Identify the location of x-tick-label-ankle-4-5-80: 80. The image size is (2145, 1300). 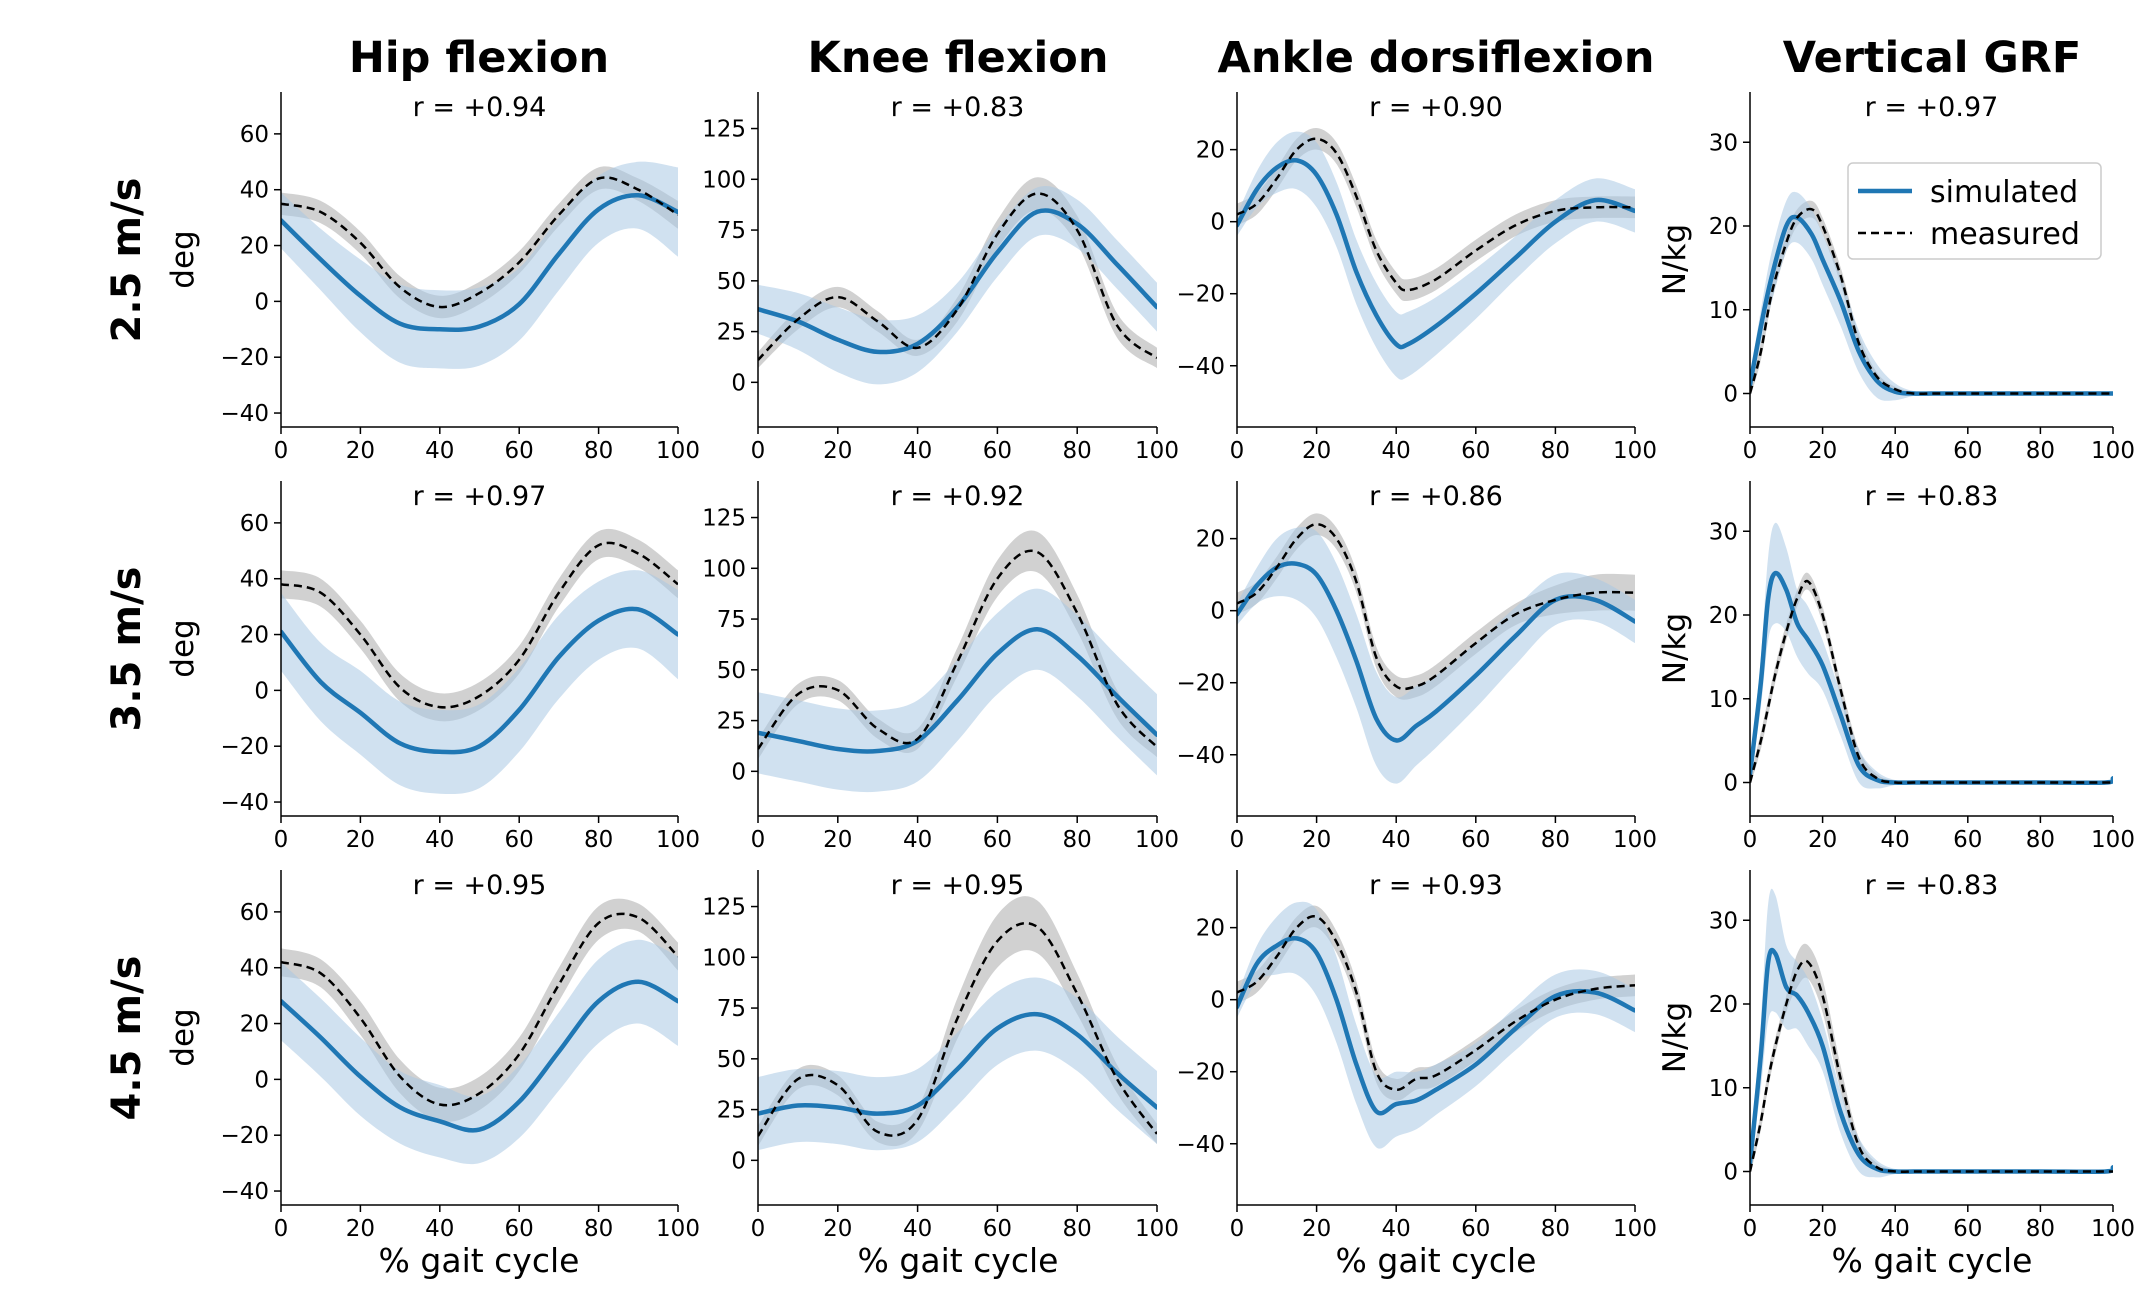
(1555, 1229).